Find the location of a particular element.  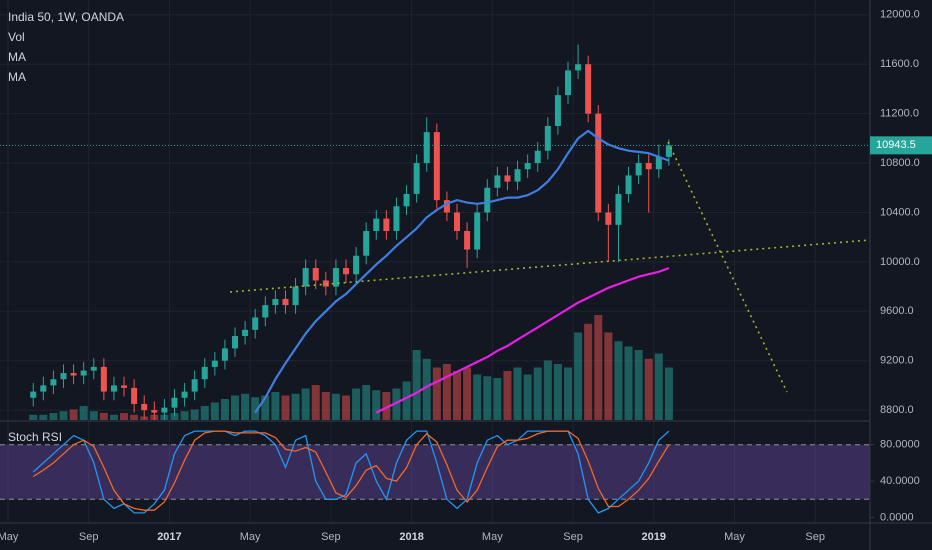

rsi-band is located at coordinates (435, 472).